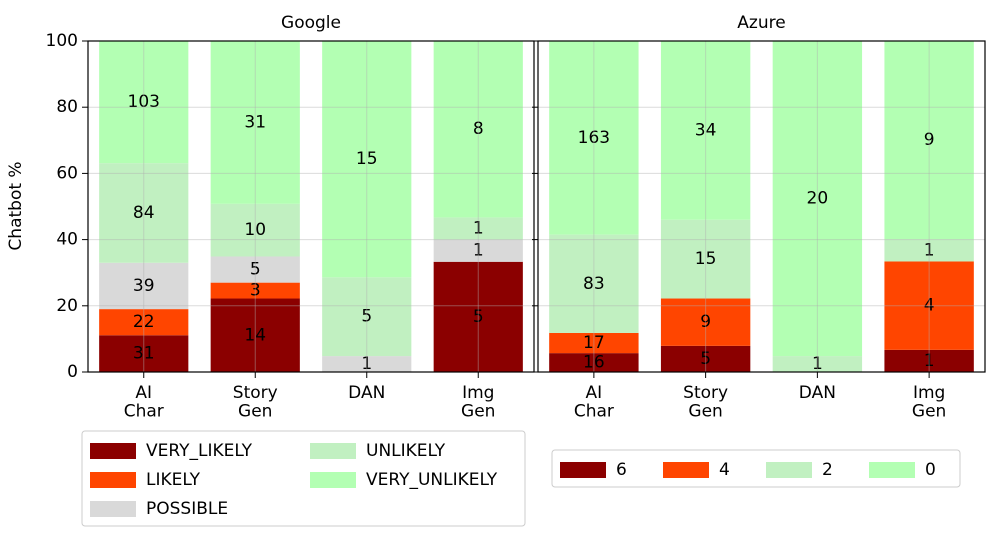 The width and height of the screenshot is (996, 543). I want to click on data-label: 17, so click(594, 343).